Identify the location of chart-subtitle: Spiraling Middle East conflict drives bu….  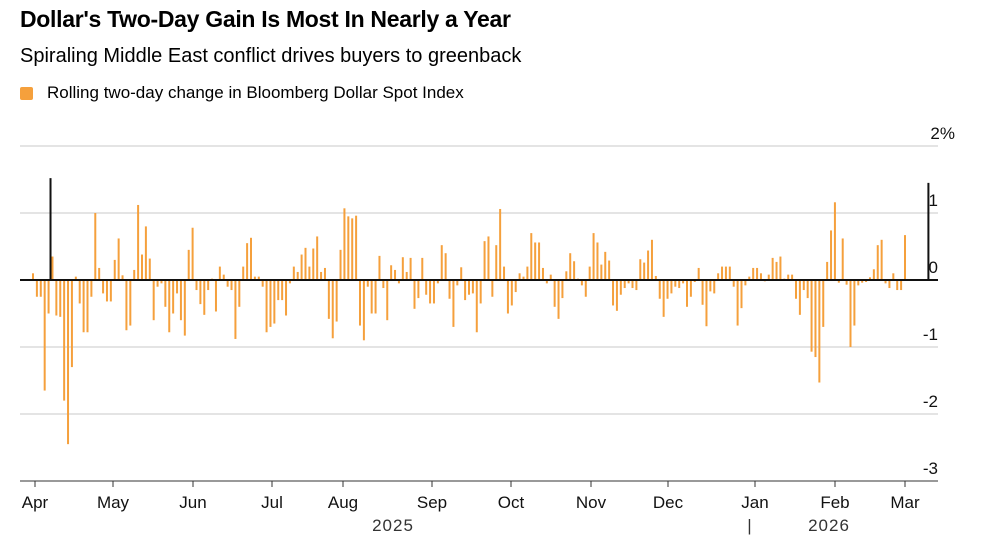
(271, 56).